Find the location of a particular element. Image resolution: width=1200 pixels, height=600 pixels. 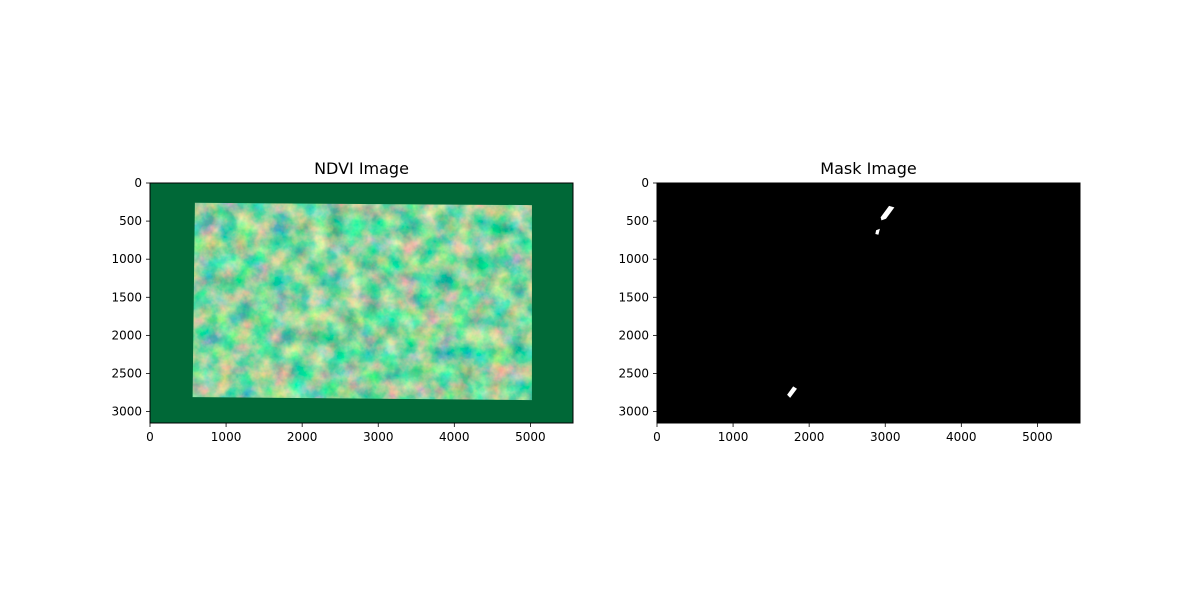

ndvi-y-axis: 0 500 1000 1500 2000 2500 3000 is located at coordinates (130, 297).